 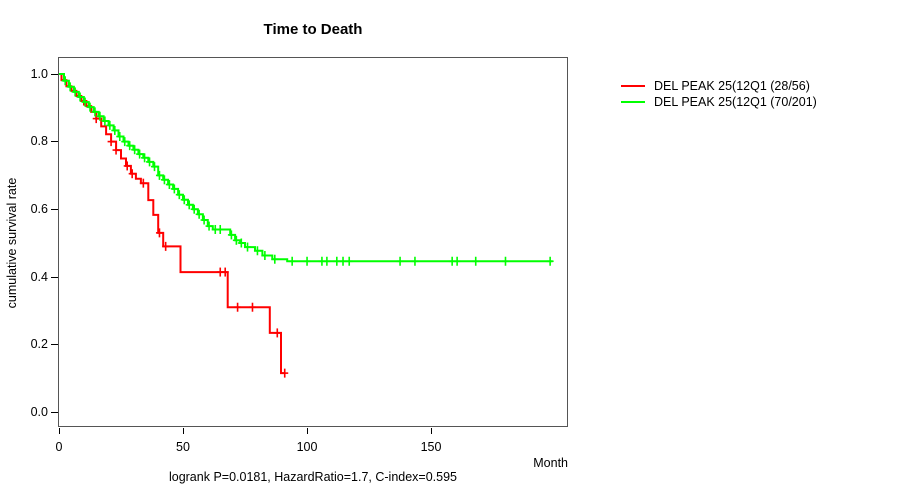 I want to click on y-tick-0.8, so click(x=54, y=141).